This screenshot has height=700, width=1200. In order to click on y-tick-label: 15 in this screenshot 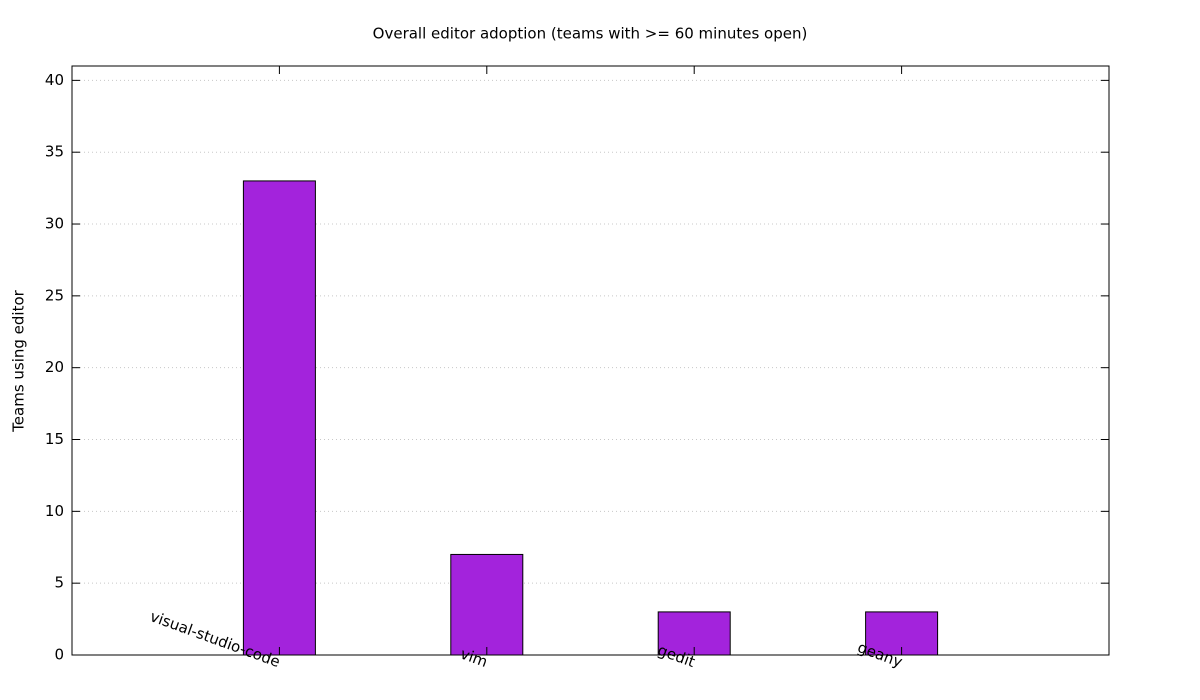, I will do `click(54, 439)`.